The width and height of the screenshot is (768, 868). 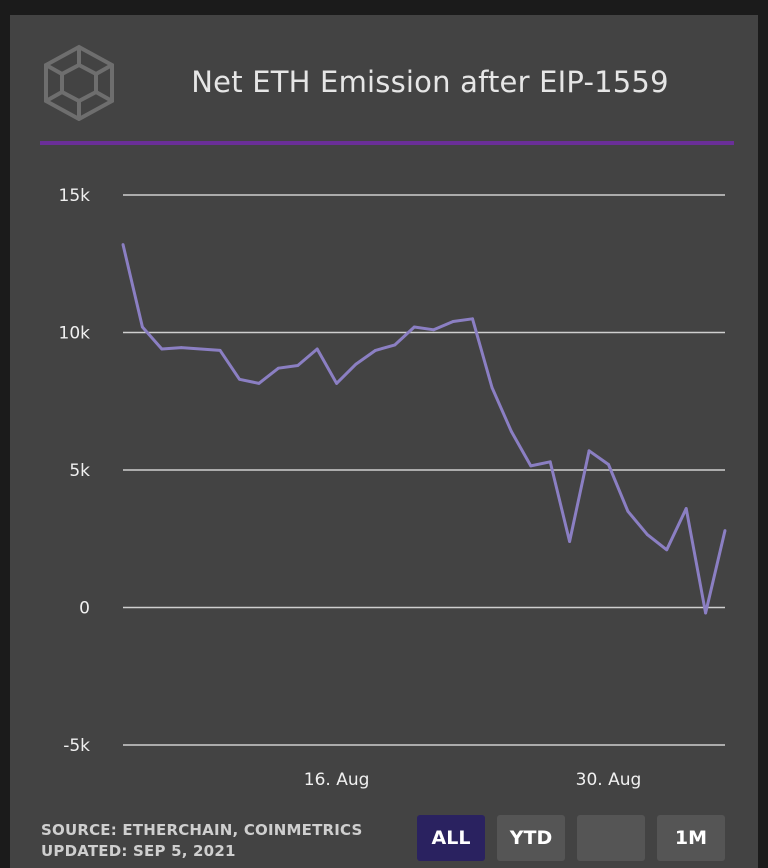 I want to click on y-tick-label: -5k, so click(x=76, y=746).